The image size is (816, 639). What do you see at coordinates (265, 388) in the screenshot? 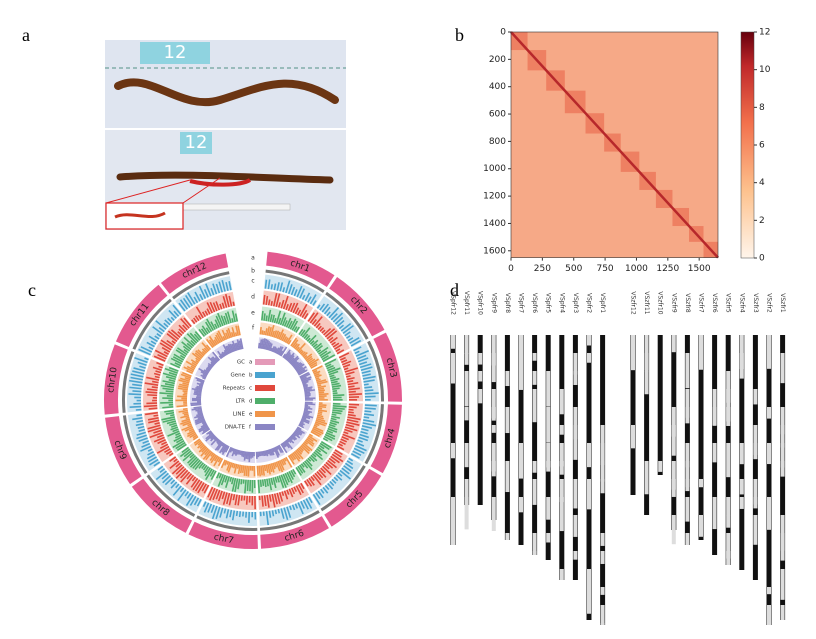
I see `legend-swatch` at bounding box center [265, 388].